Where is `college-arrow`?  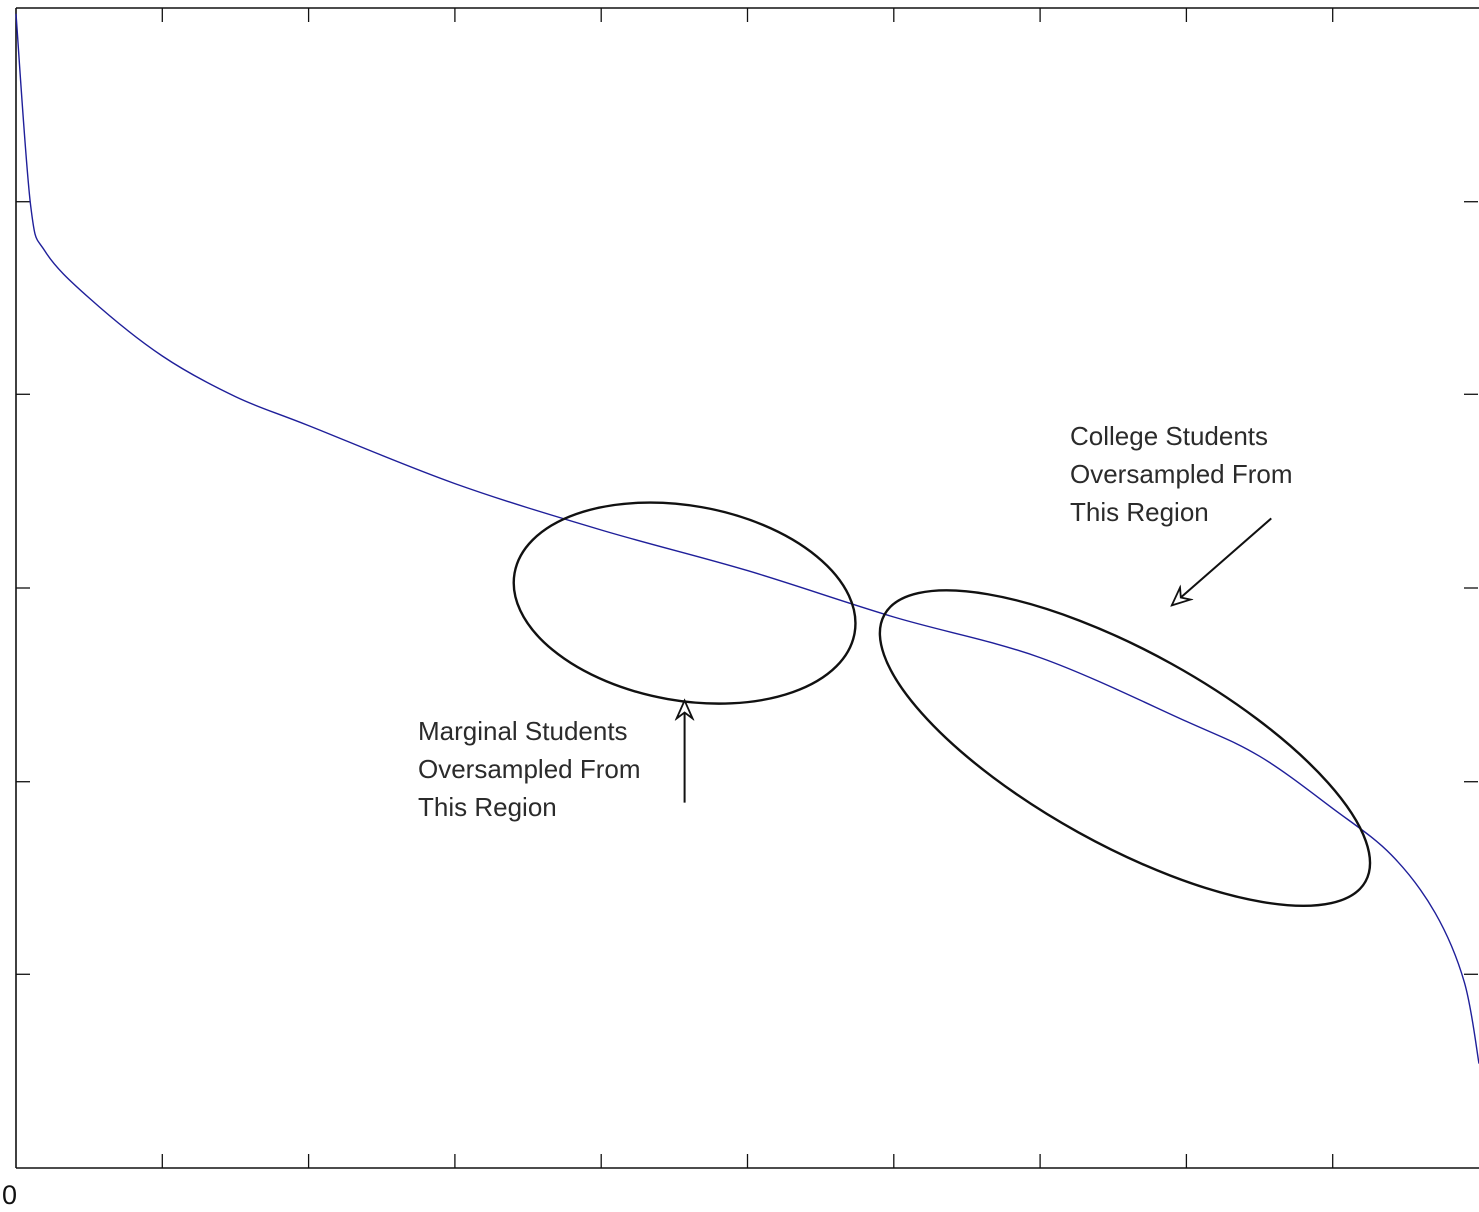 college-arrow is located at coordinates (1222, 561).